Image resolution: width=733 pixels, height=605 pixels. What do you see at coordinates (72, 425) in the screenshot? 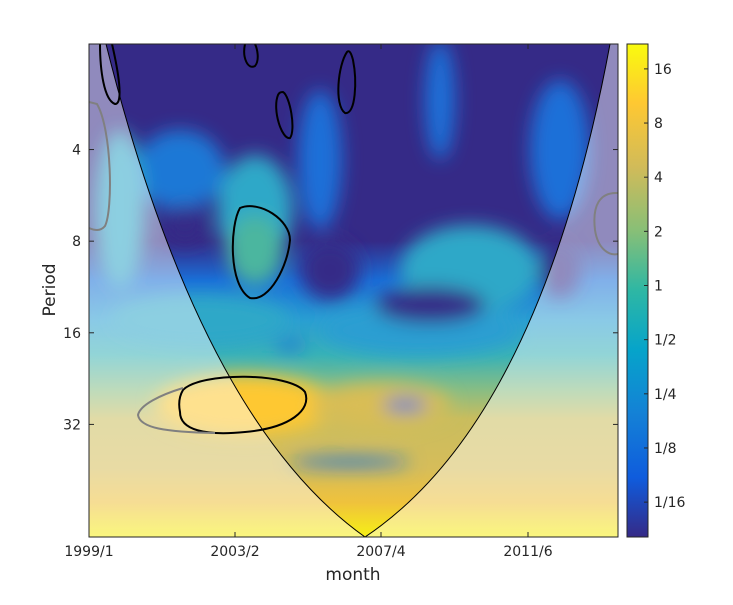
I see `y-tick-label: 32` at bounding box center [72, 425].